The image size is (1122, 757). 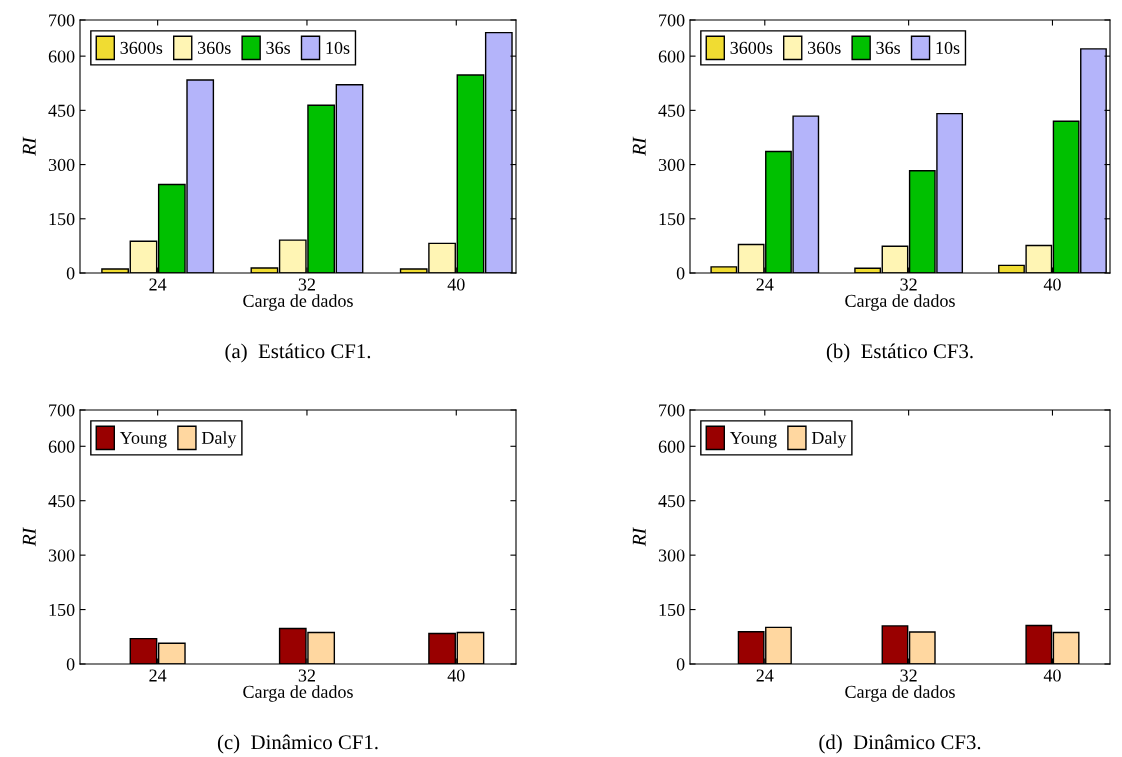 I want to click on text: (a) Estático CF1., so click(x=298, y=353).